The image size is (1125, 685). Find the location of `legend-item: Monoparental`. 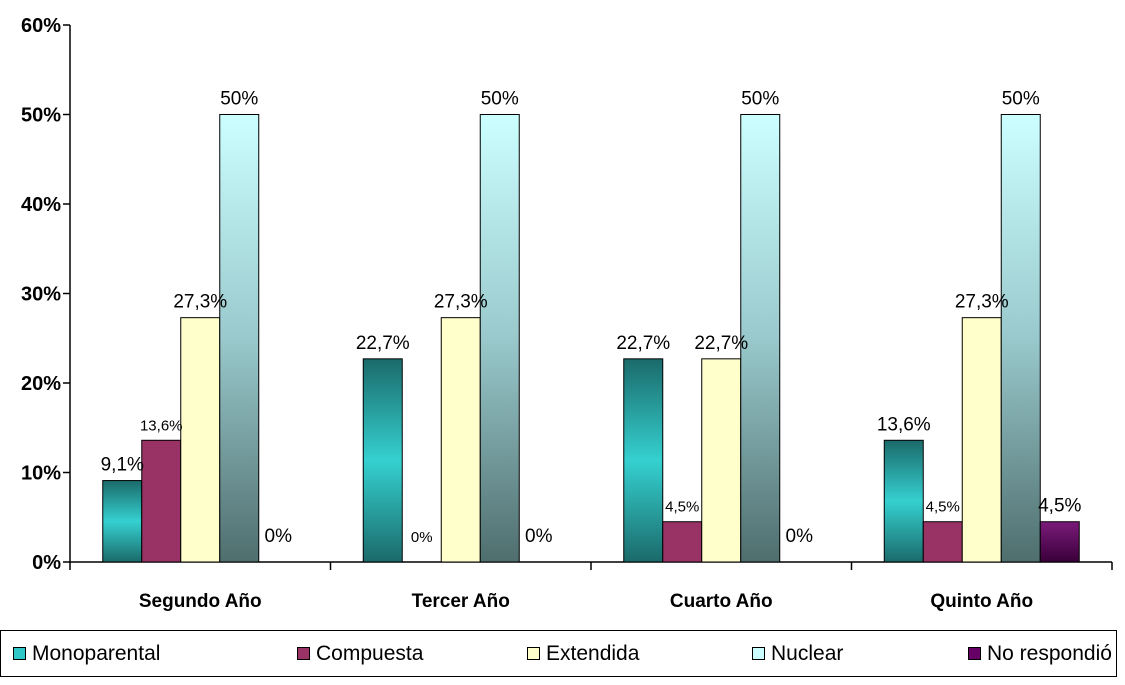

legend-item: Monoparental is located at coordinates (86, 653).